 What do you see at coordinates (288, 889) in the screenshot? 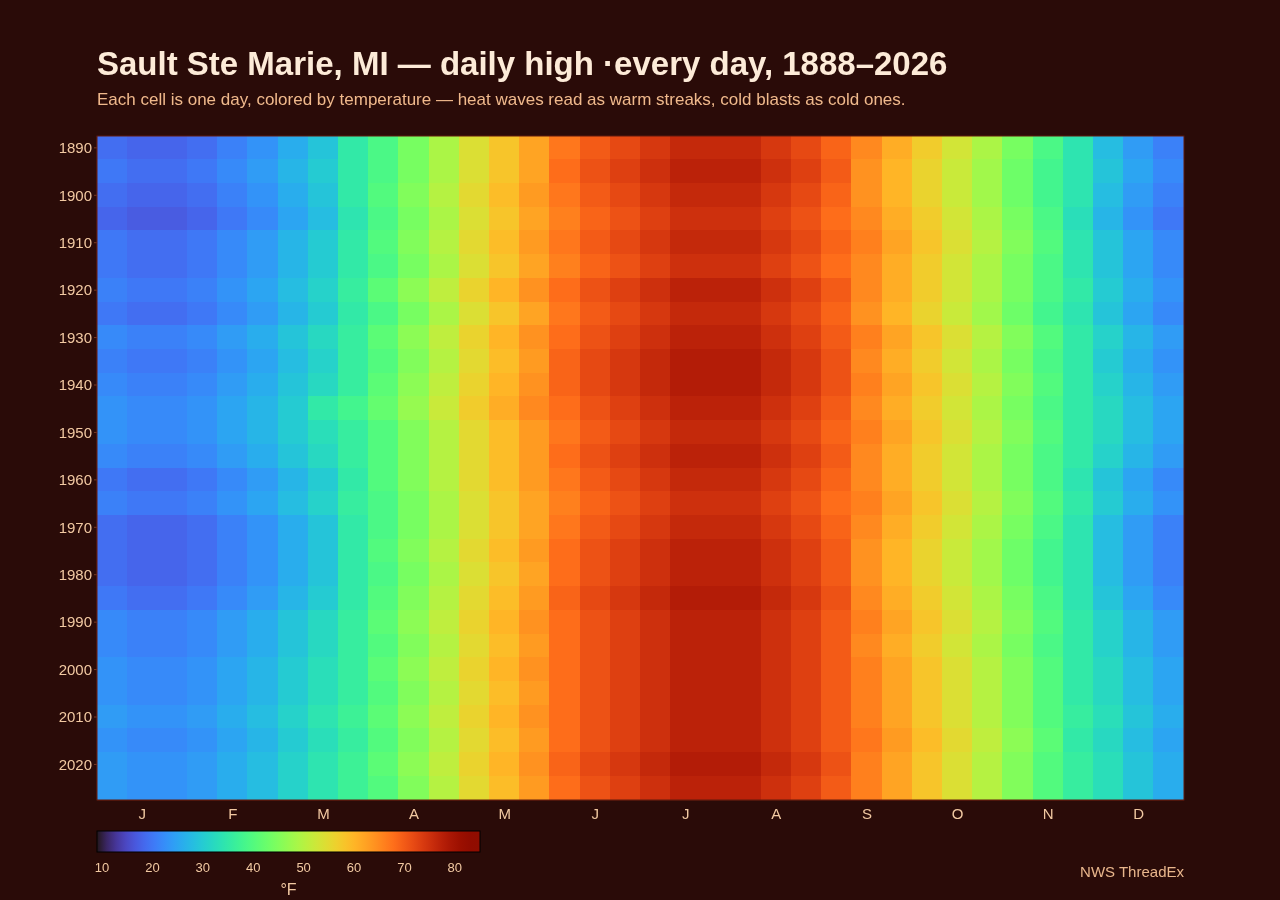
I see `color-bar-title: °F` at bounding box center [288, 889].